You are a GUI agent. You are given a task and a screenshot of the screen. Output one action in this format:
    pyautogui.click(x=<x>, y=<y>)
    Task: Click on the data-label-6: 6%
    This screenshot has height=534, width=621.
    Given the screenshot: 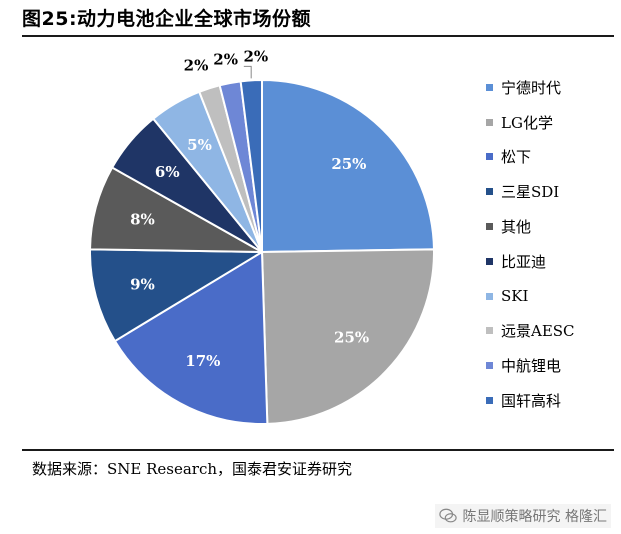 What is the action you would take?
    pyautogui.click(x=167, y=172)
    